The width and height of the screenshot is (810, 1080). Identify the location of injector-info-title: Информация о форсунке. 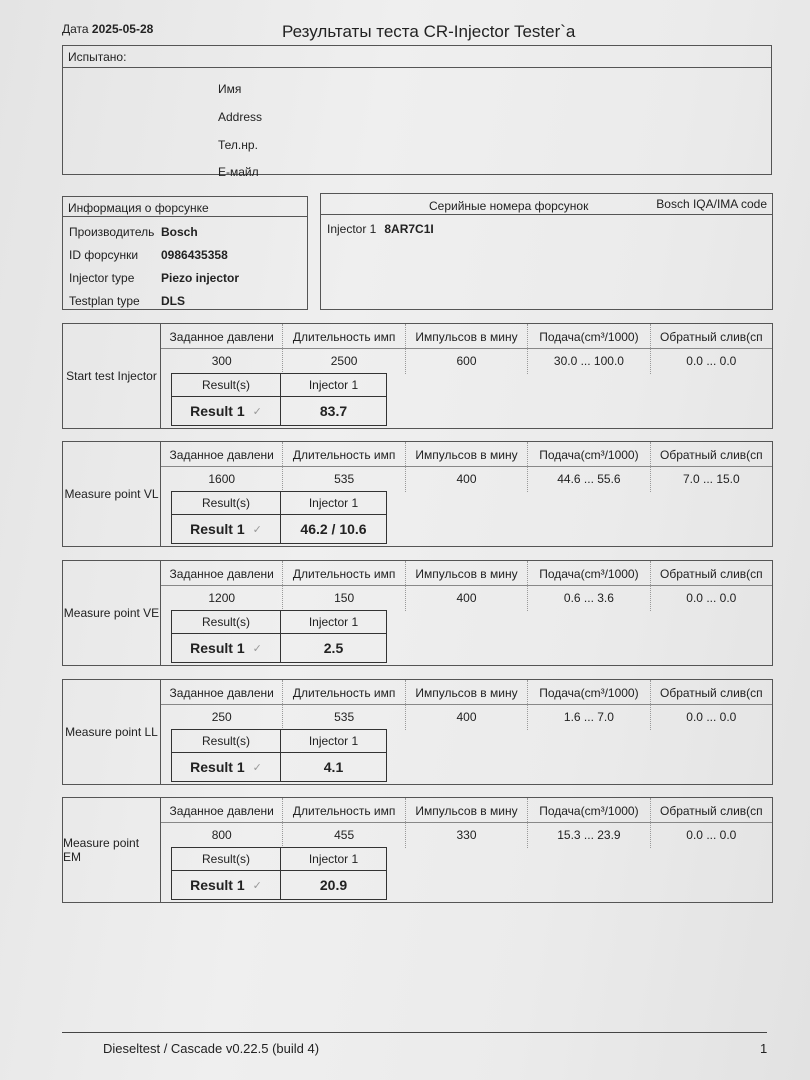
(185, 207).